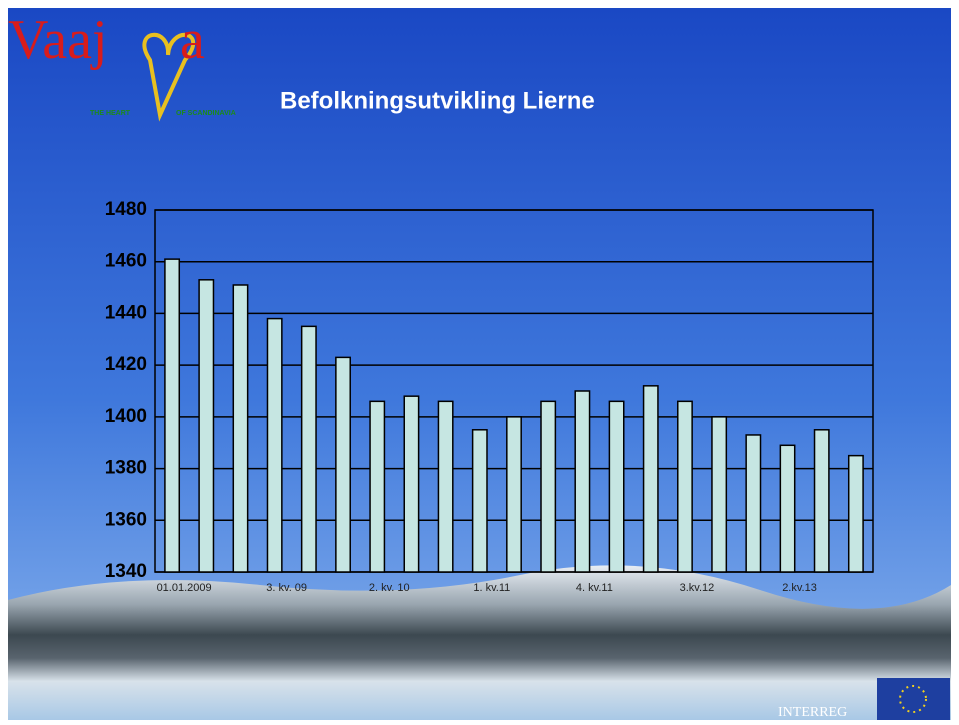 This screenshot has height=725, width=959. What do you see at coordinates (126, 416) in the screenshot?
I see `y-tick-label: 1400` at bounding box center [126, 416].